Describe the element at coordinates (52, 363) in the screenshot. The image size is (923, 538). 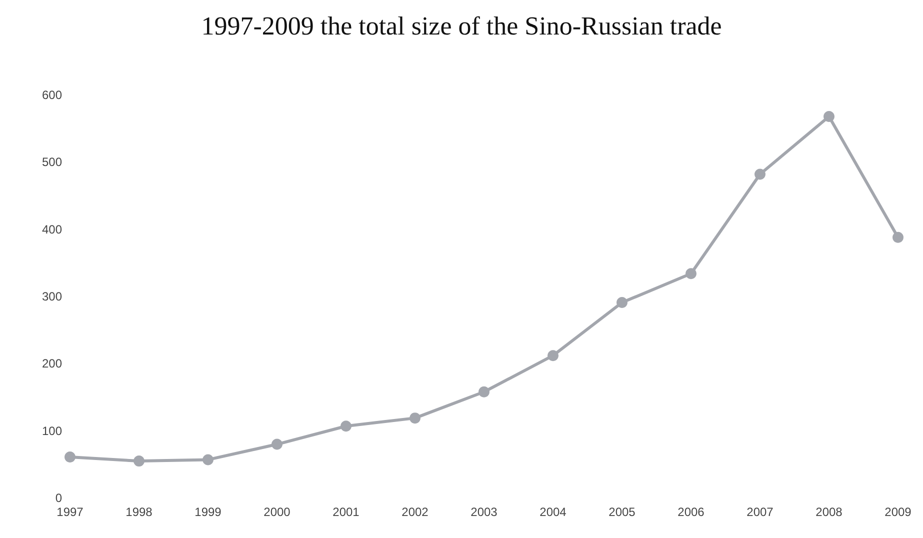
I see `y-tick-label: 200` at that location.